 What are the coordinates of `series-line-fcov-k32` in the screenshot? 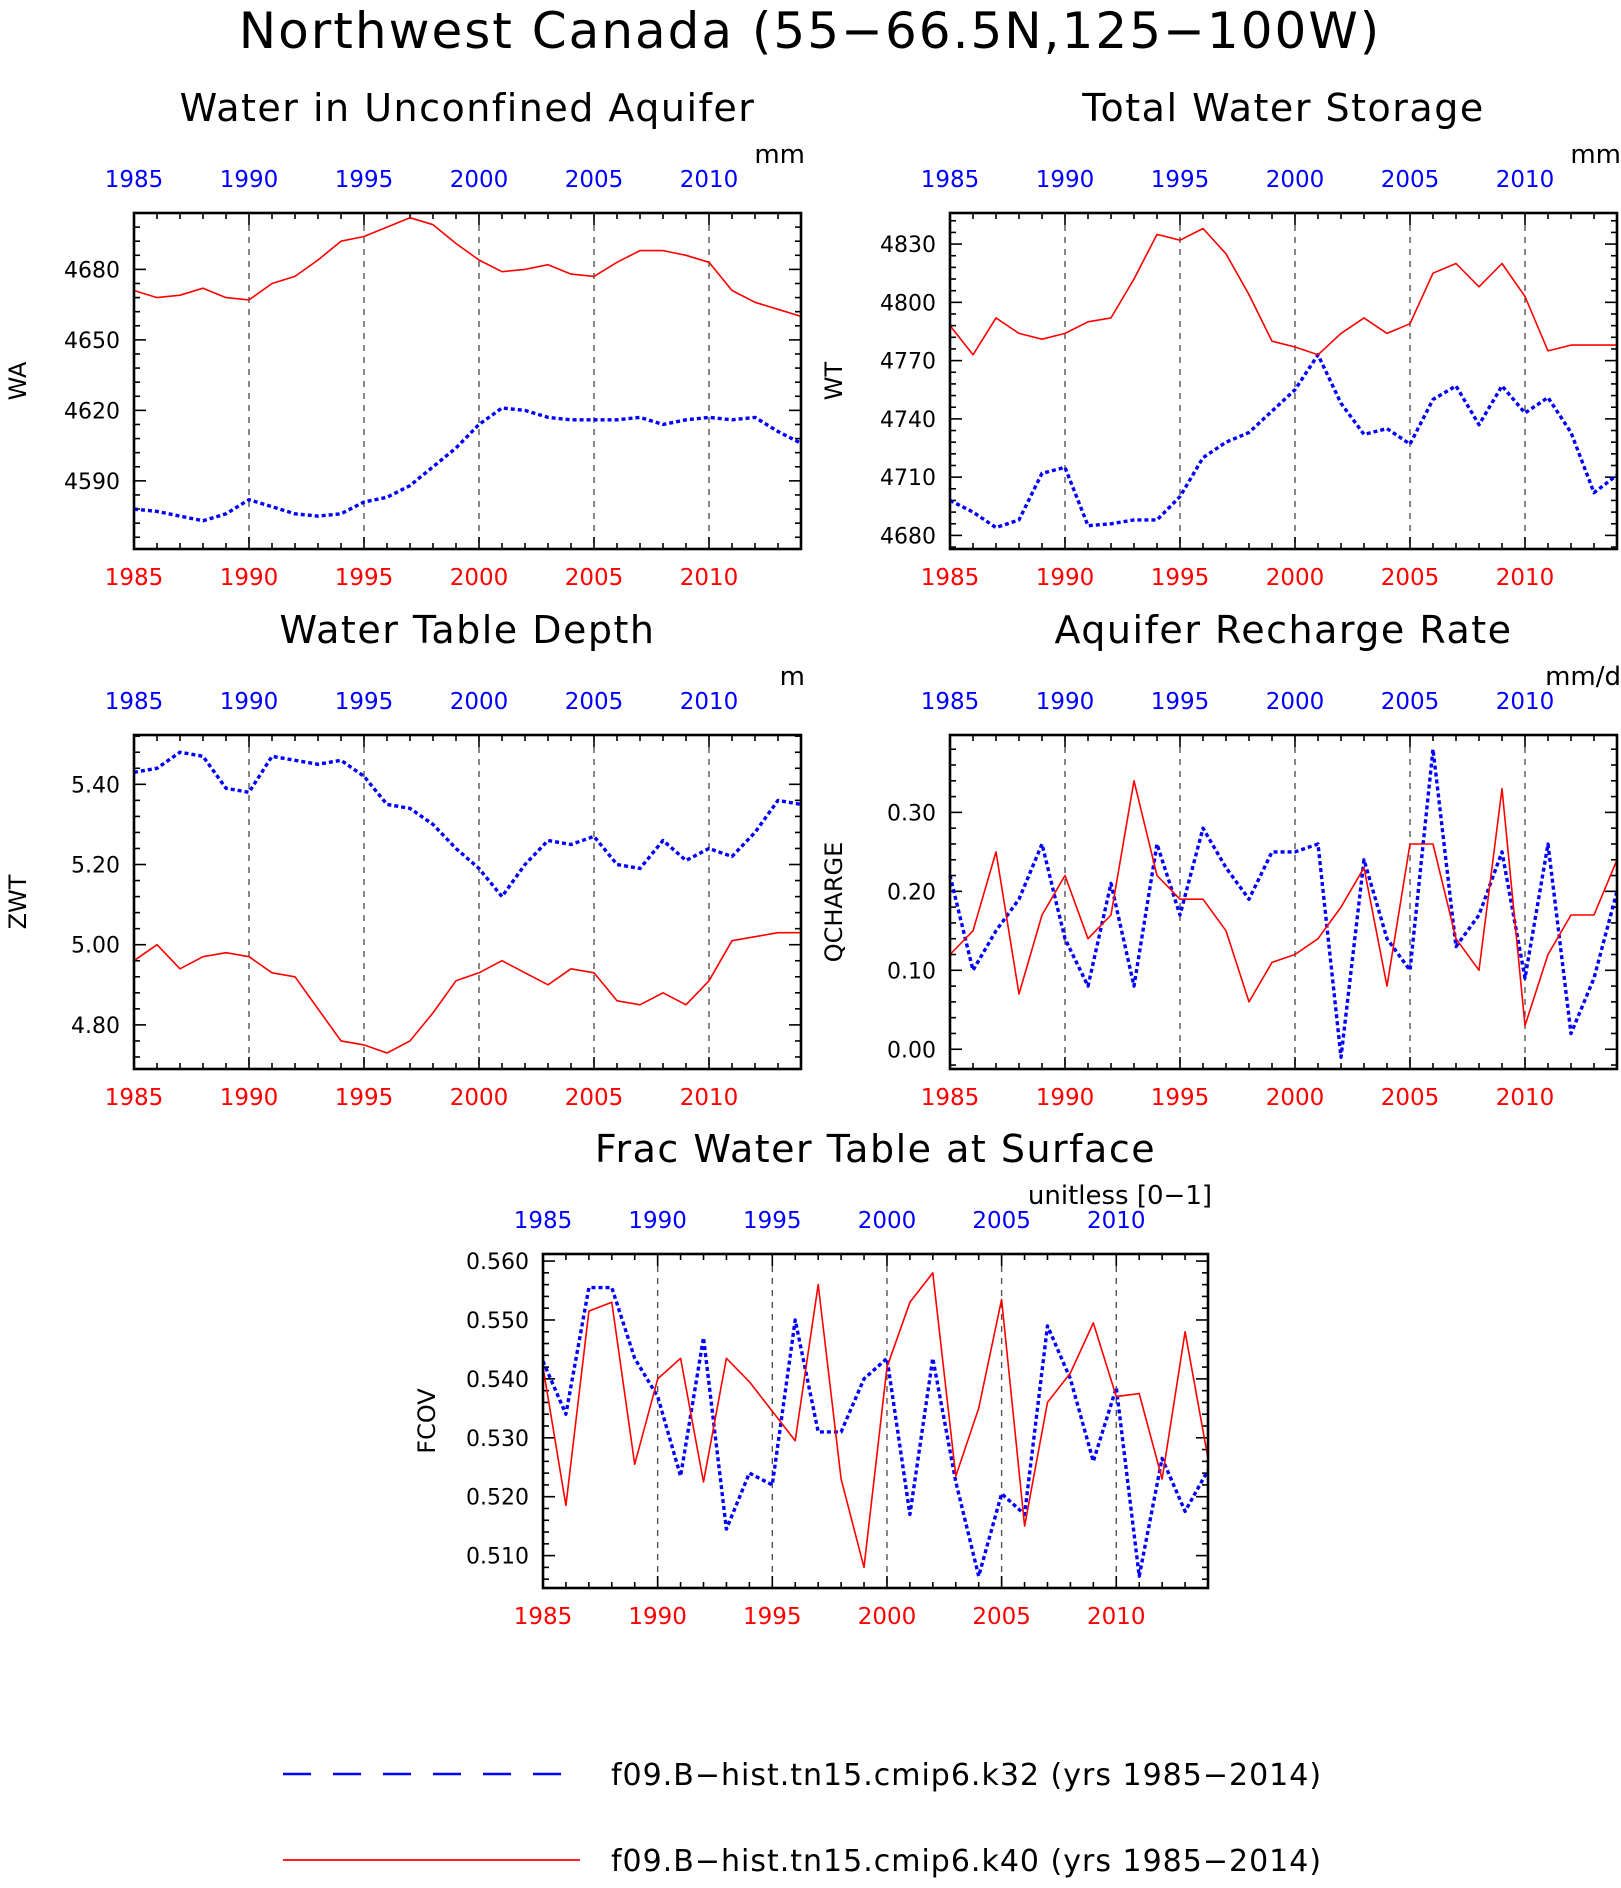 It's located at (875, 1431).